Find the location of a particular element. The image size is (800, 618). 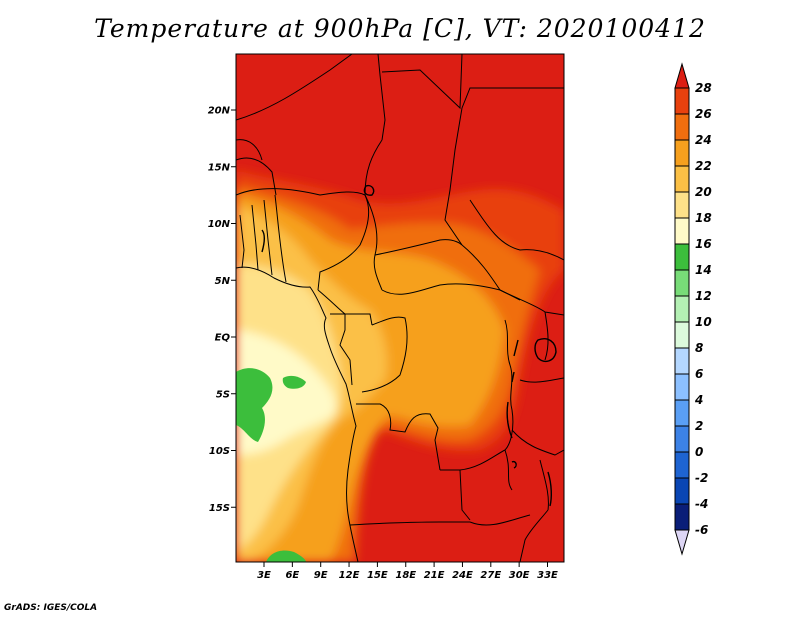

lat-tick-label: EQ is located at coordinates (223, 338).